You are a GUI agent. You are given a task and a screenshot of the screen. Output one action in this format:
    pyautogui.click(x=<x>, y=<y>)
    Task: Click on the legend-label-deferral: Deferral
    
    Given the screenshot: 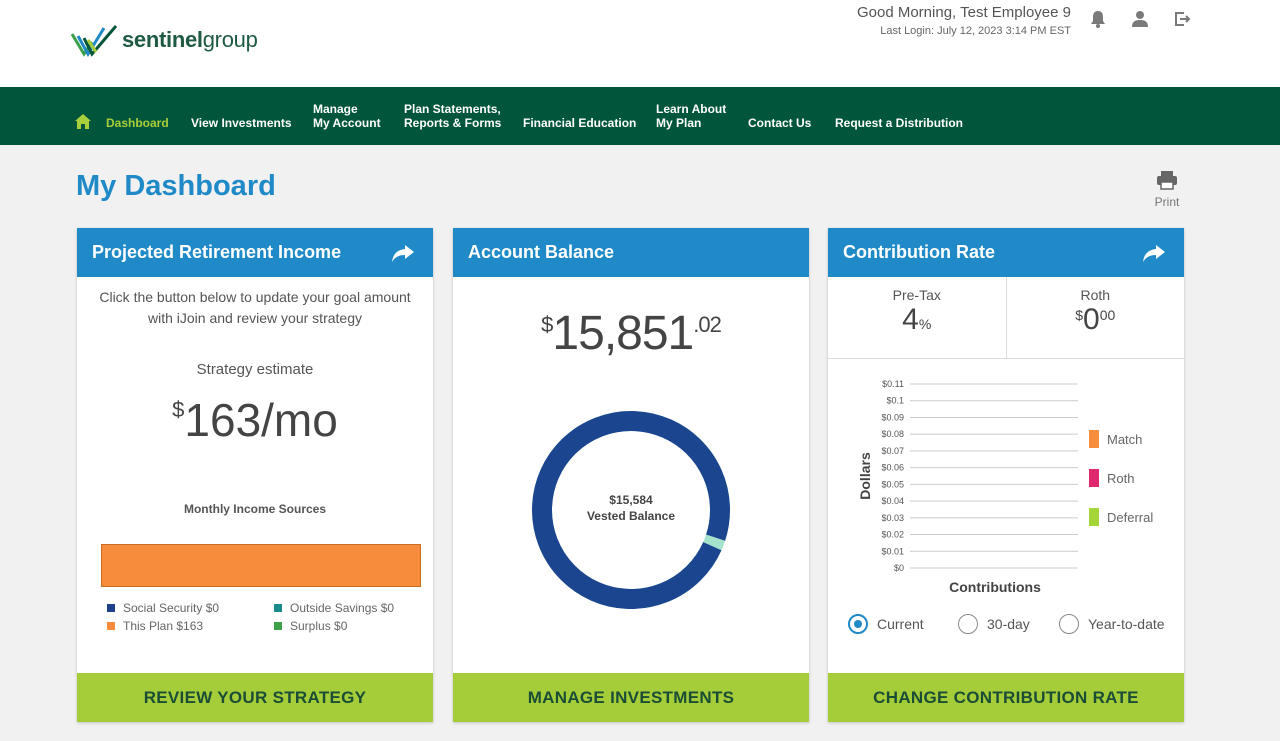 What is the action you would take?
    pyautogui.click(x=1130, y=517)
    